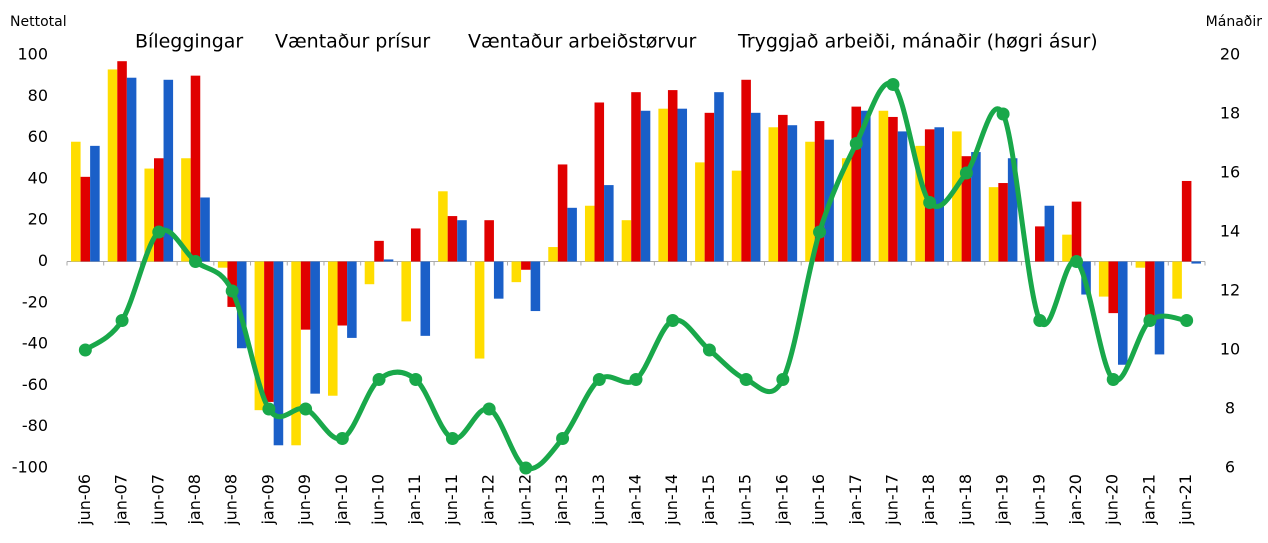 Image resolution: width=1268 pixels, height=543 pixels. What do you see at coordinates (965, 500) in the screenshot?
I see `x-tick-label: jun-18` at bounding box center [965, 500].